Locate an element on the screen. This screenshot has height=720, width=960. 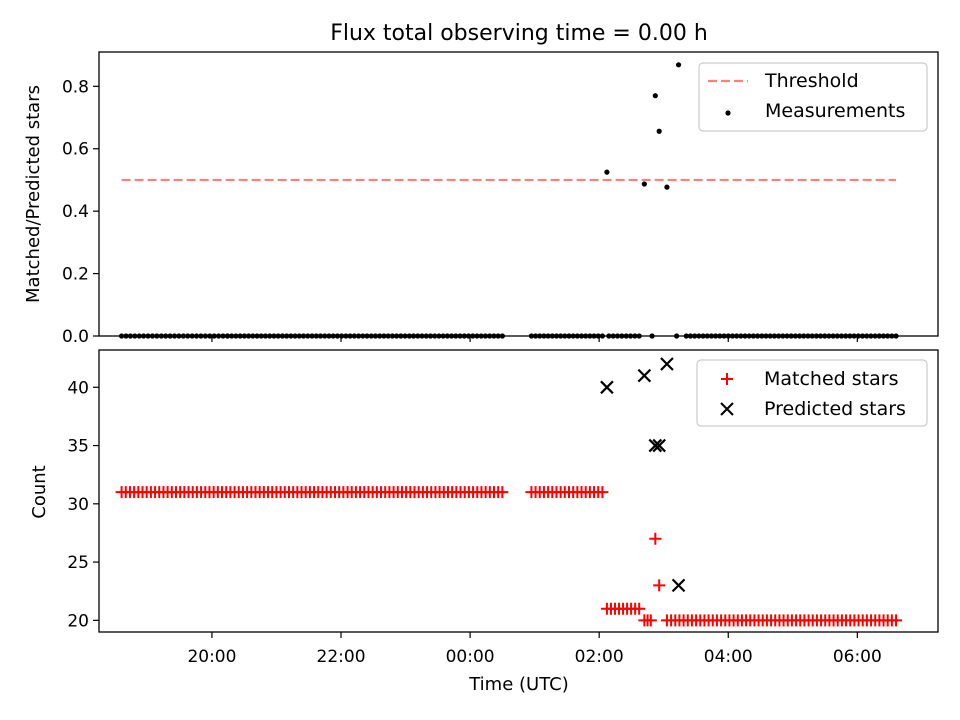
y-tick-label: 0.2 is located at coordinates (75, 275).